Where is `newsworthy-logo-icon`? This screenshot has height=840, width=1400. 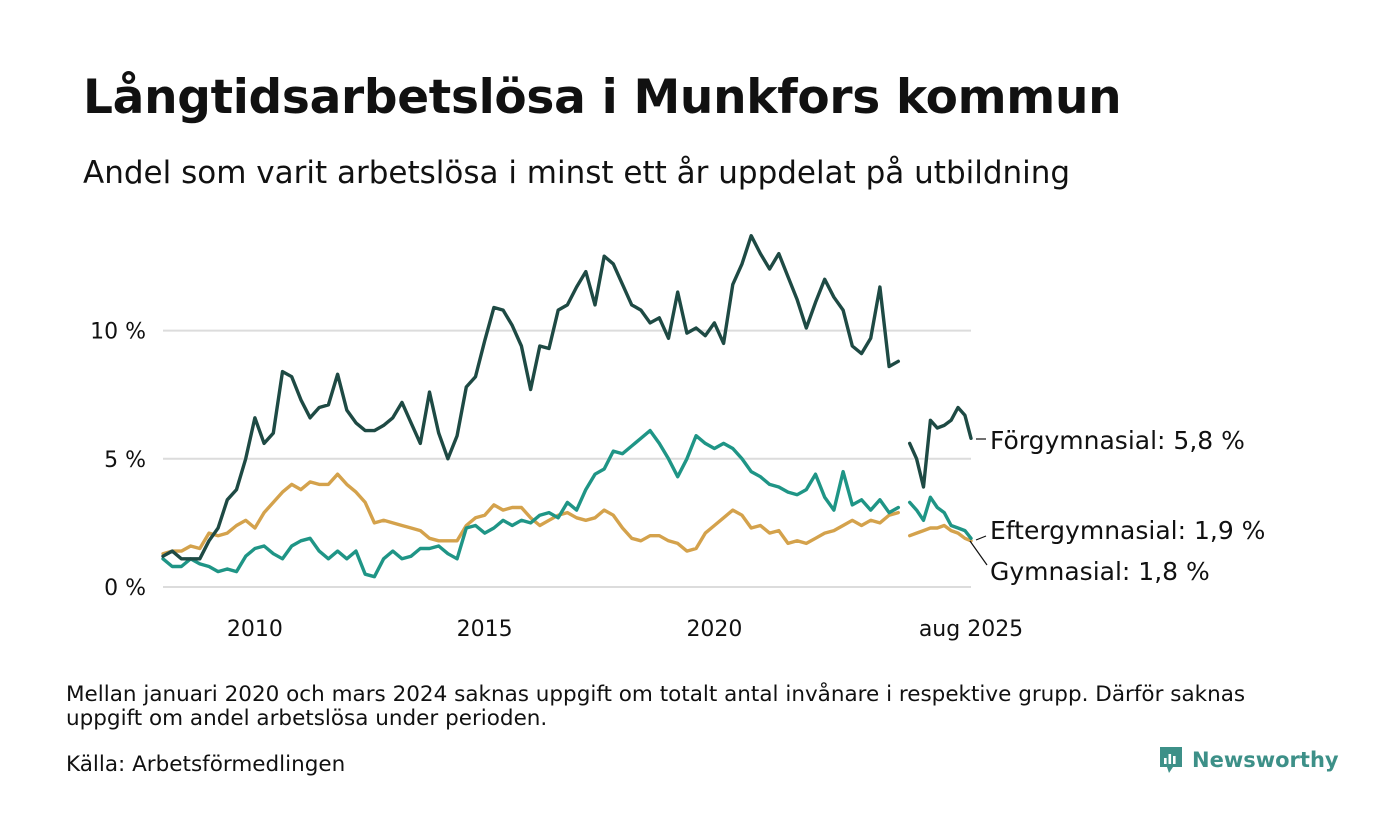
newsworthy-logo-icon is located at coordinates (1171, 760).